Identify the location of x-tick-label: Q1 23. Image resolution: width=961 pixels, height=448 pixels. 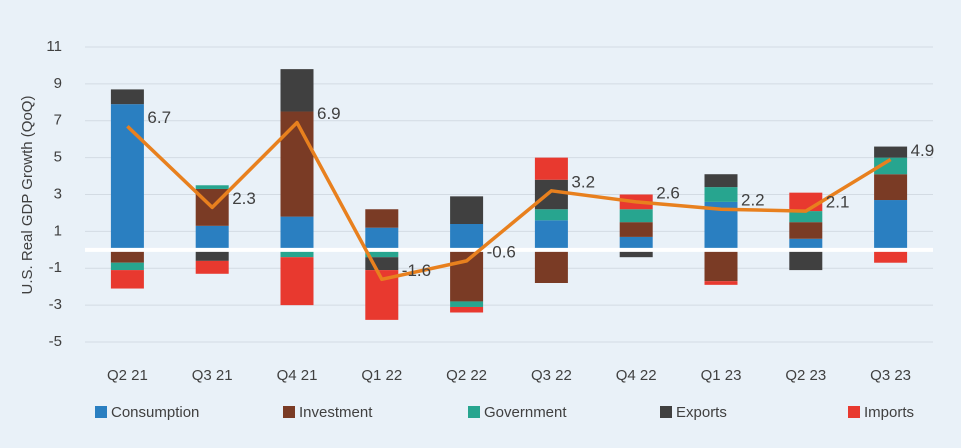
(721, 375).